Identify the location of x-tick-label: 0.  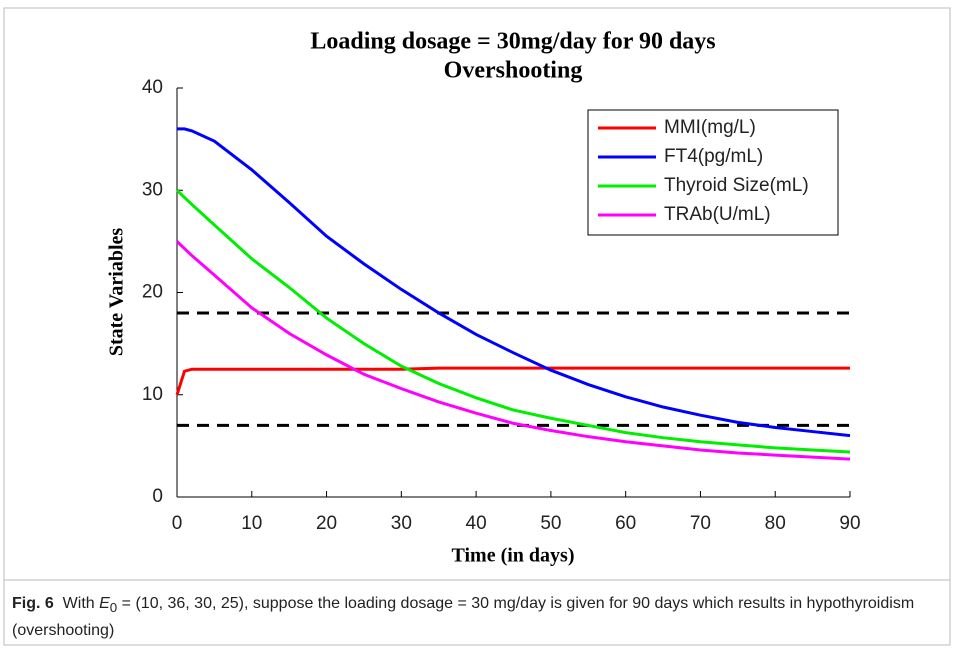
(177, 523).